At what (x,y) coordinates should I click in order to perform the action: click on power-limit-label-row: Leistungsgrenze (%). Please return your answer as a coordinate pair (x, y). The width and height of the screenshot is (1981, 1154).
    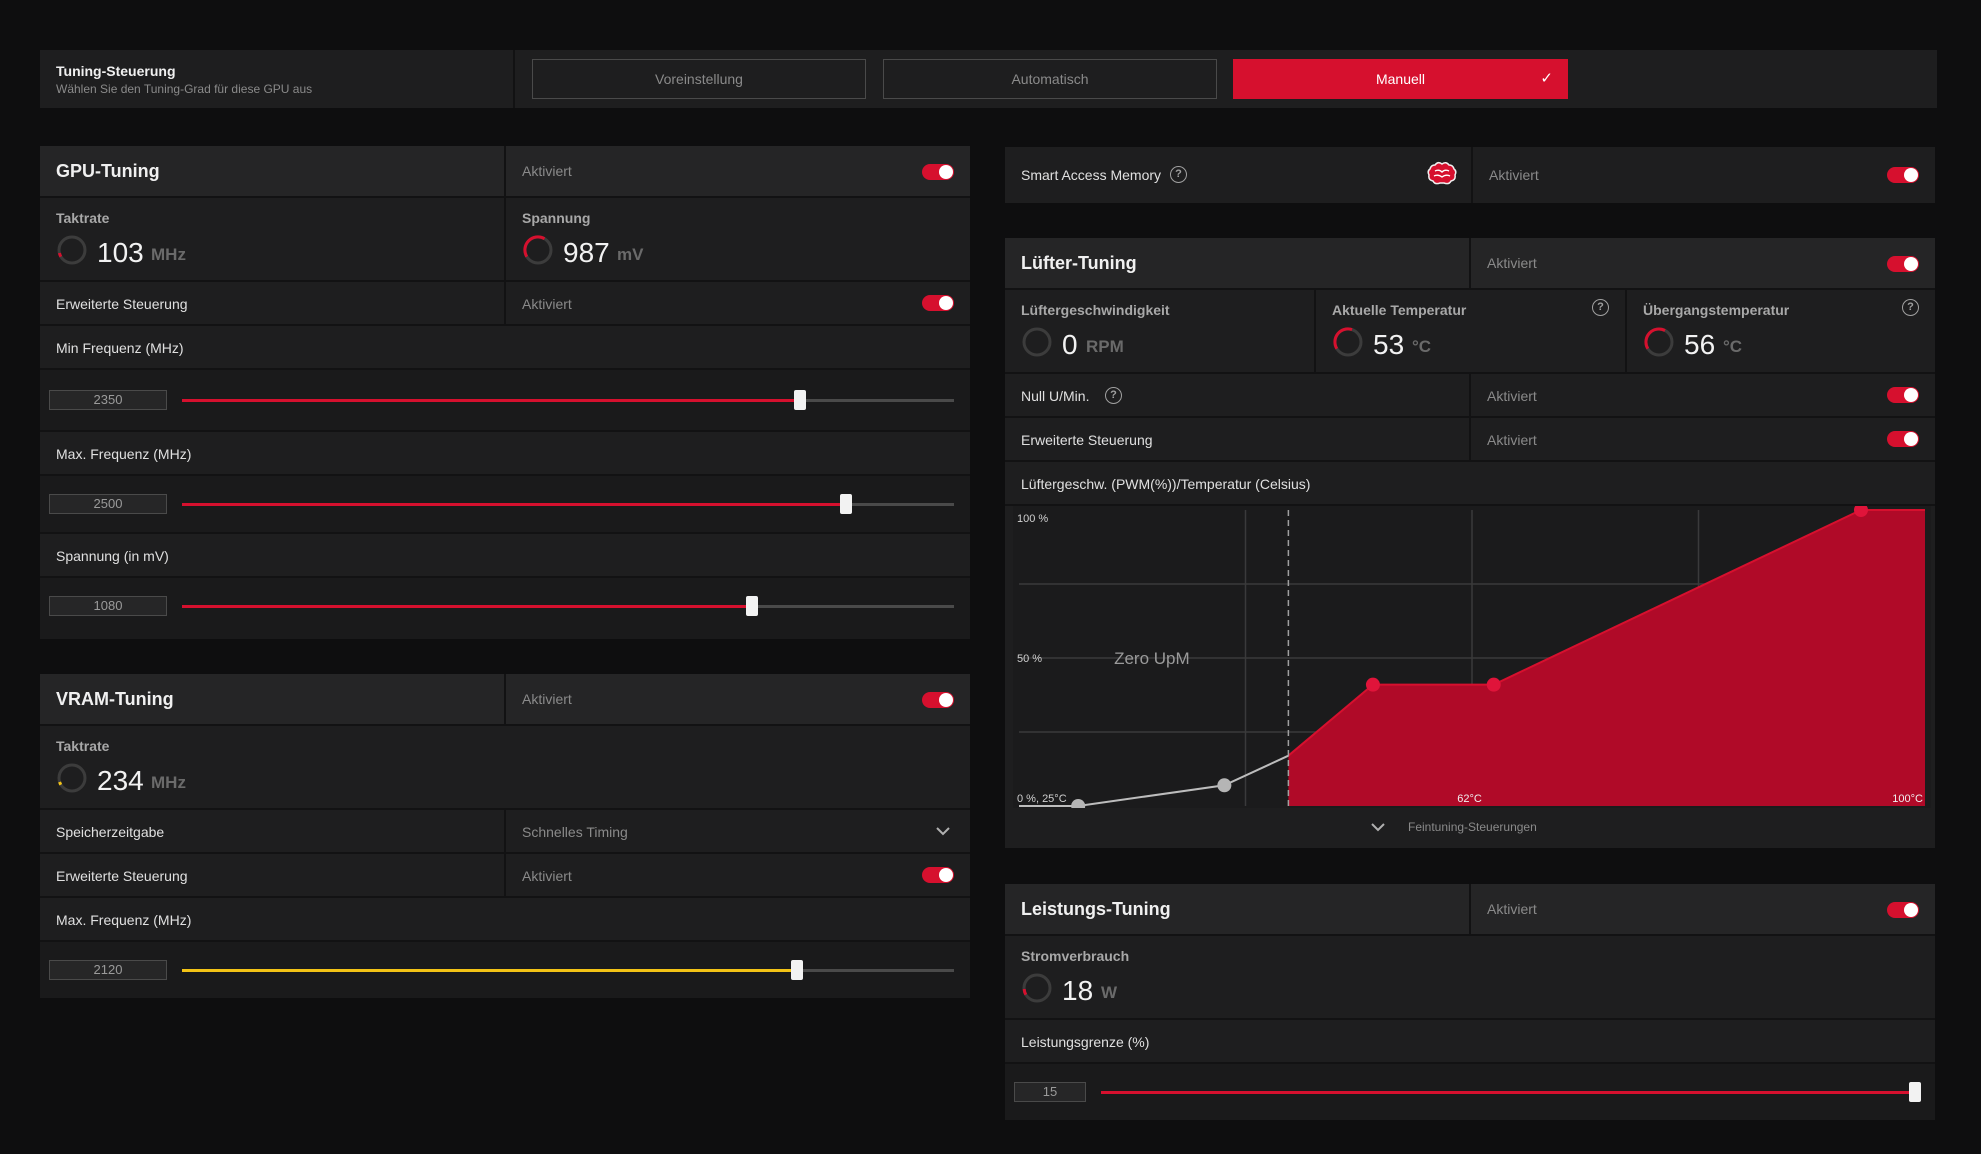
    Looking at the image, I should click on (1470, 1042).